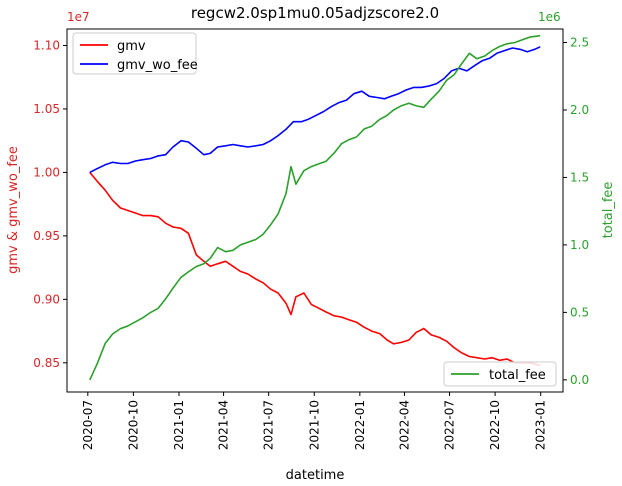 The image size is (622, 486). I want to click on chart-title: regcw2.0sp1mu0.05adjzscore2.0, so click(315, 13).